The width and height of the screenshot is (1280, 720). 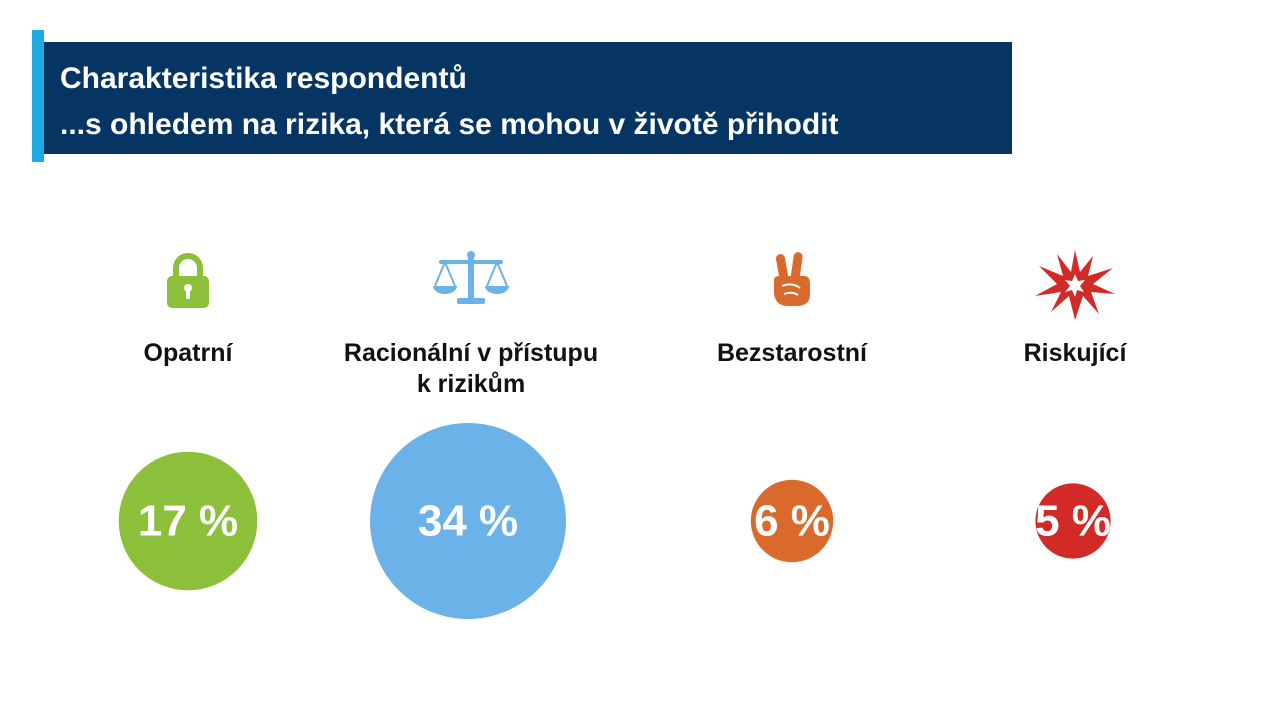 I want to click on category-racionalni: Racionální v přístupu k rizikům, so click(x=471, y=325).